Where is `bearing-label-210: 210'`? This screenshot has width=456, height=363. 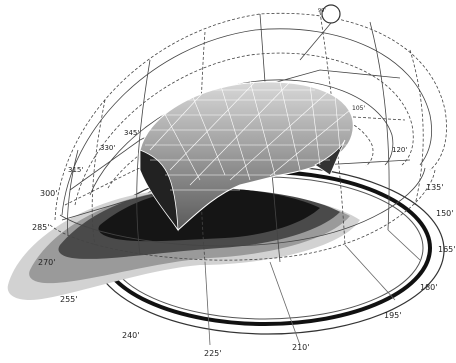
bearing-label-210: 210' is located at coordinates (300, 347).